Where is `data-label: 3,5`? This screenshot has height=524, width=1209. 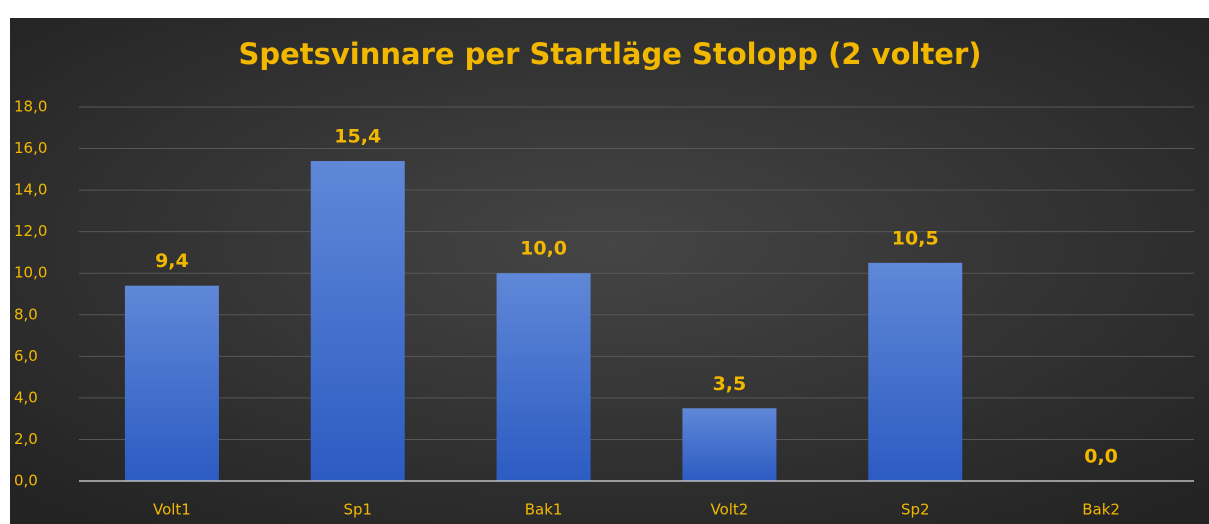
data-label: 3,5 is located at coordinates (730, 384).